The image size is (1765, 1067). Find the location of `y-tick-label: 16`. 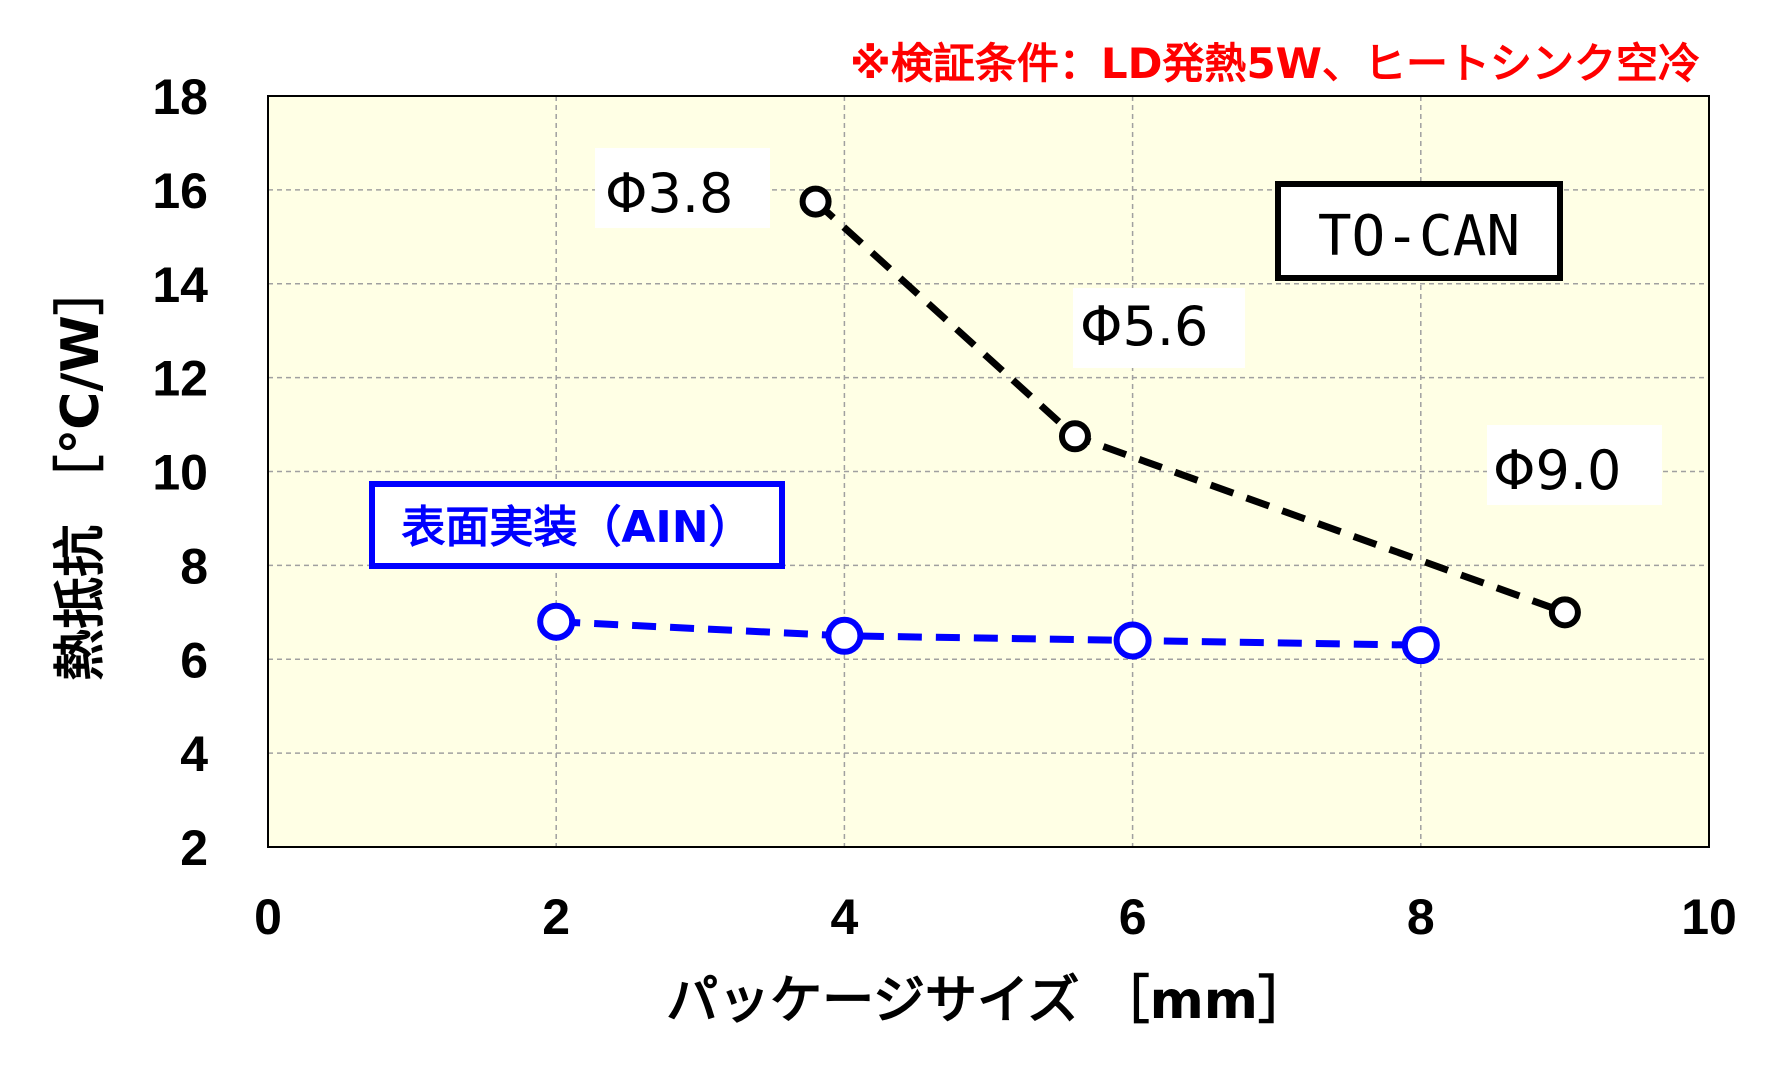

y-tick-label: 16 is located at coordinates (180, 191).